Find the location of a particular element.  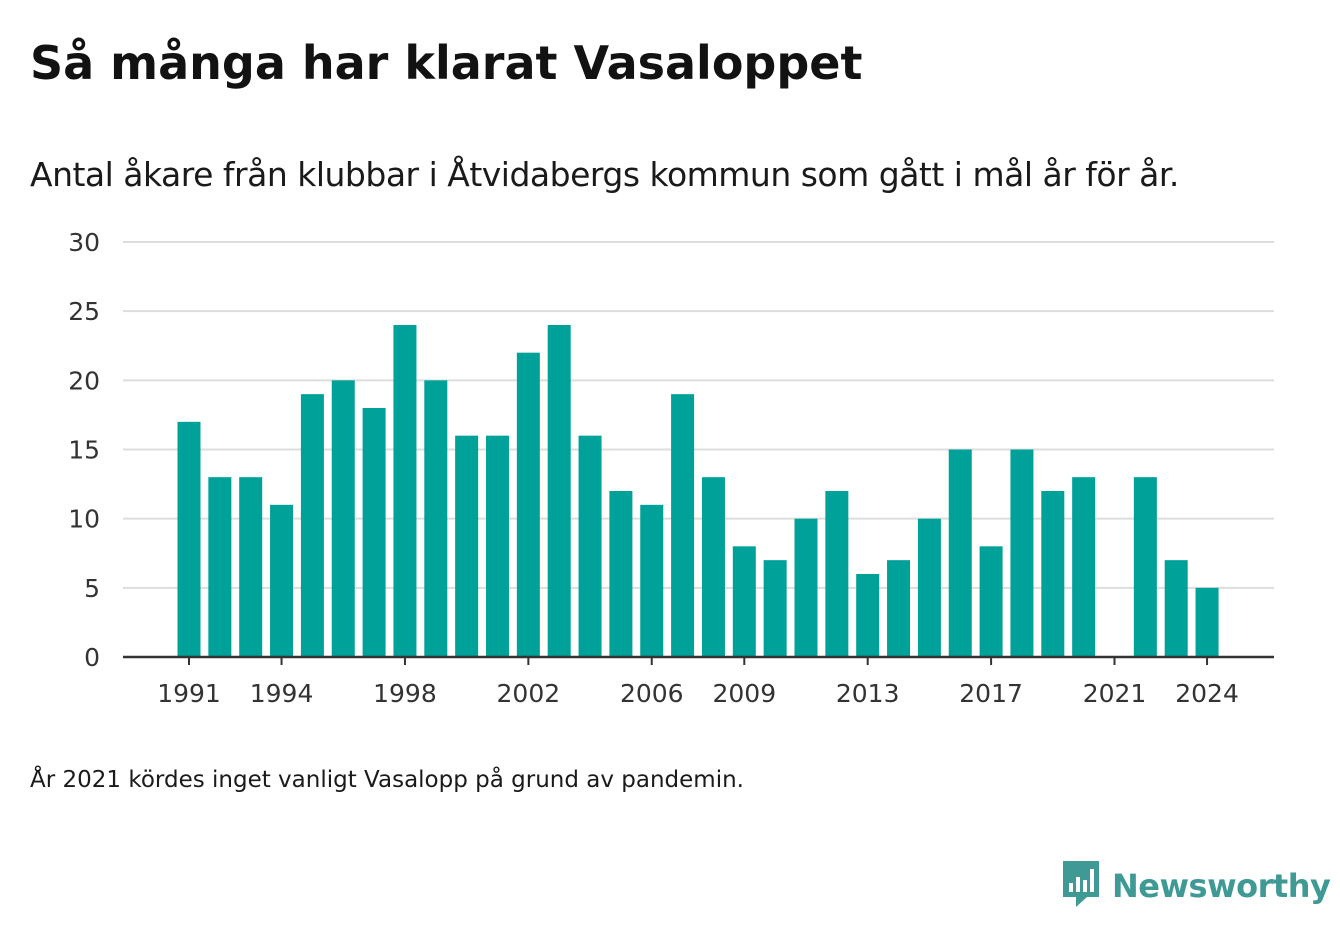

x-tick-label: 2002 is located at coordinates (529, 693).